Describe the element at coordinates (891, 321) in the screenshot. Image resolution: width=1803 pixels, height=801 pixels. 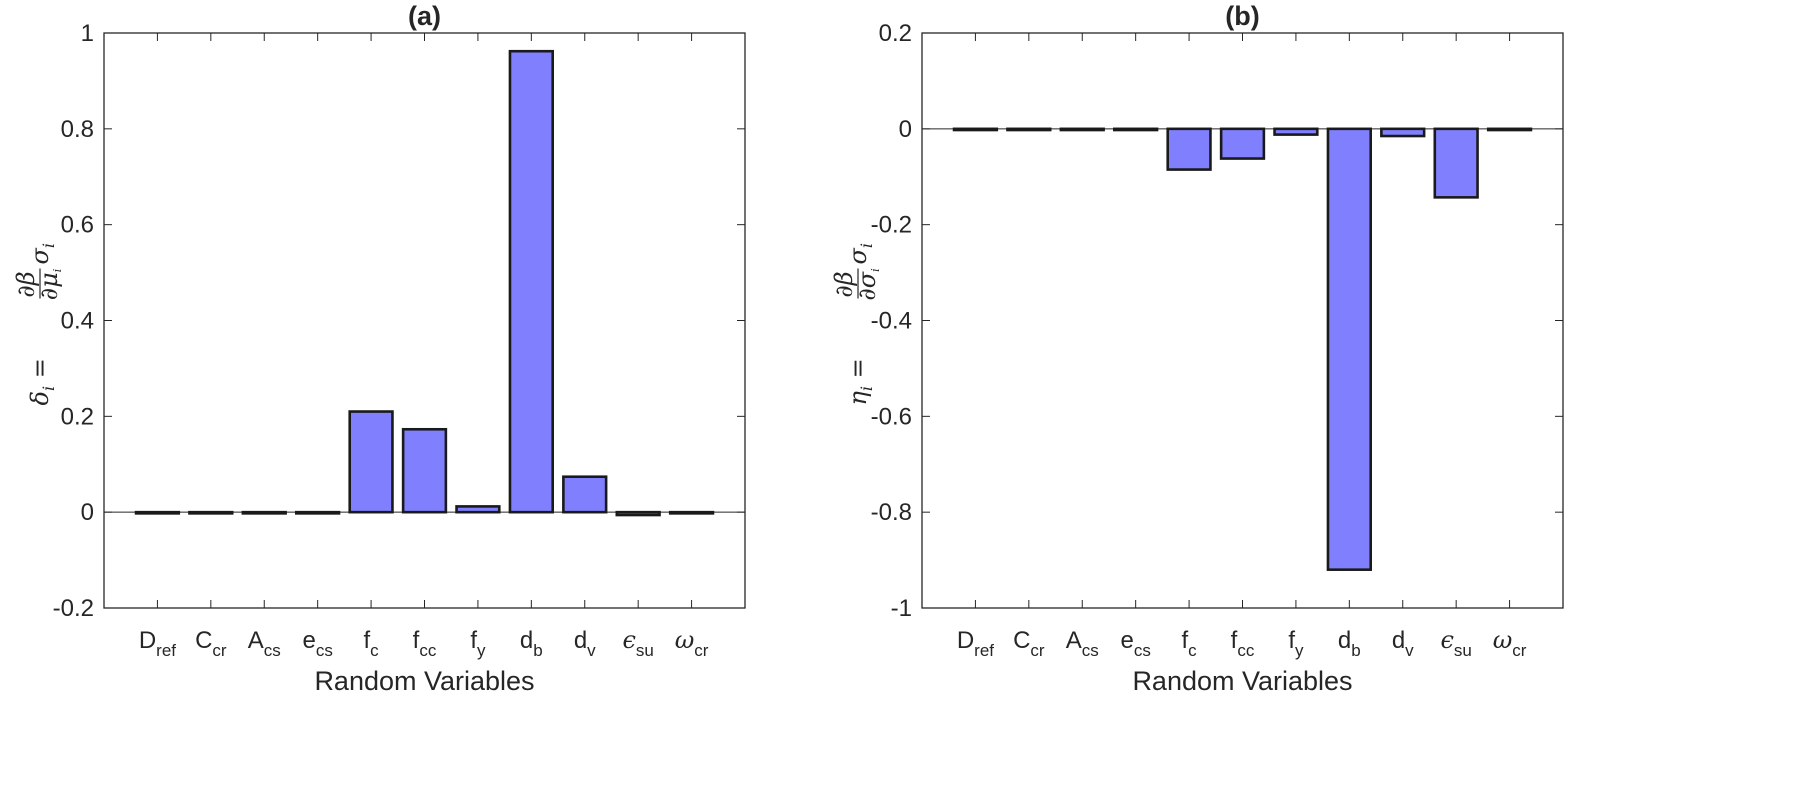
I see `ytick-label: -0.4` at that location.